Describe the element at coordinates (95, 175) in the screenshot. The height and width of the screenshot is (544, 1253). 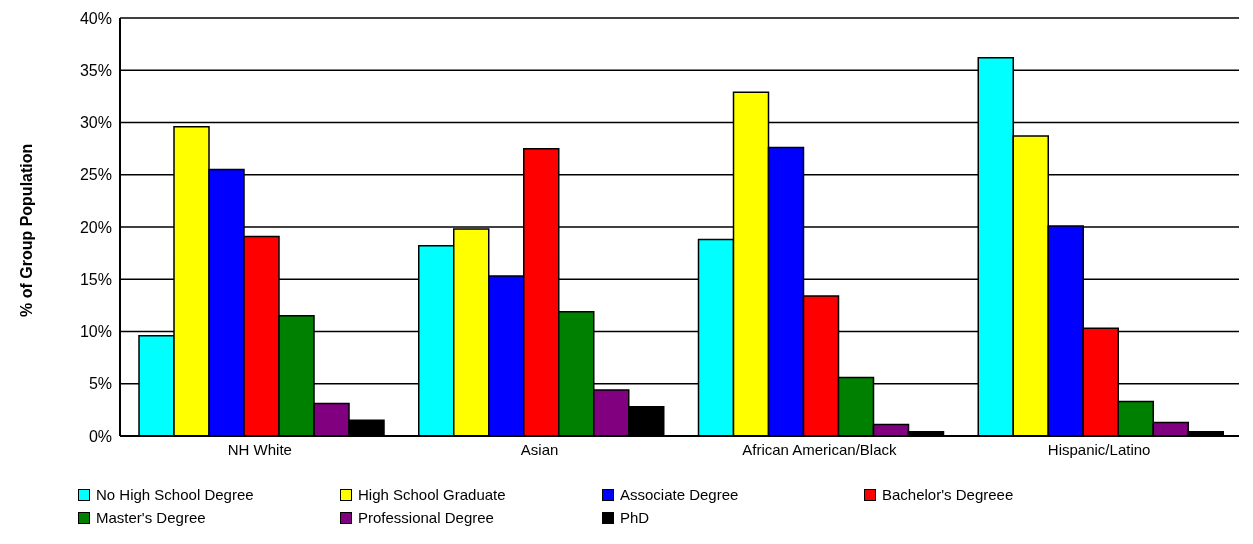
I see `y-tick-label: 25%` at that location.